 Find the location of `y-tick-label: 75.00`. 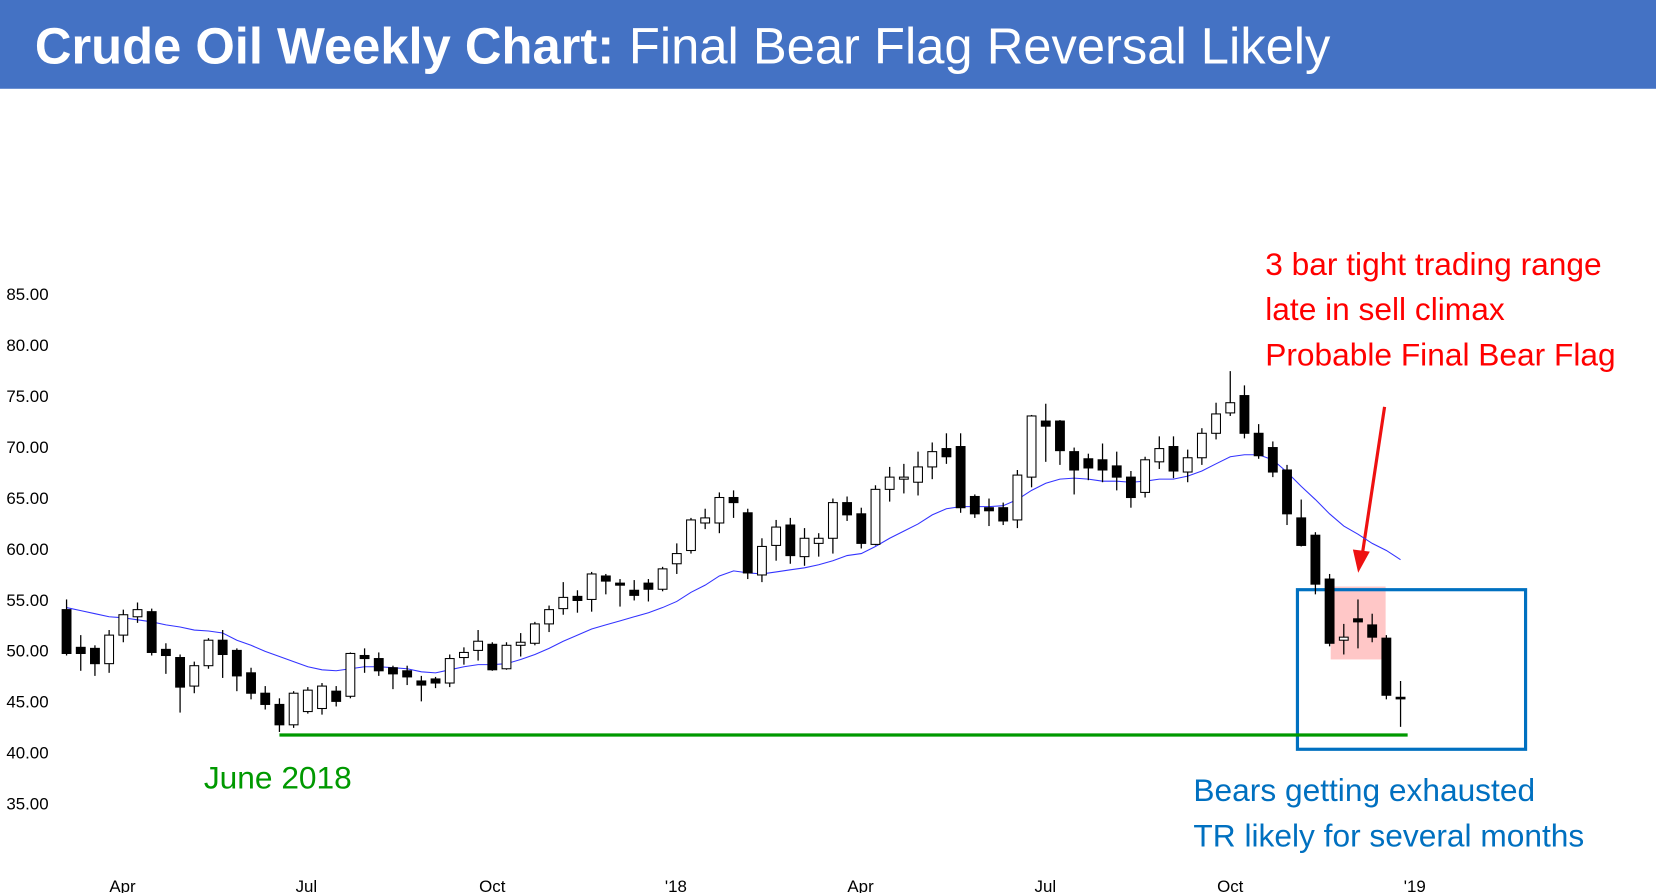

y-tick-label: 75.00 is located at coordinates (27, 396).